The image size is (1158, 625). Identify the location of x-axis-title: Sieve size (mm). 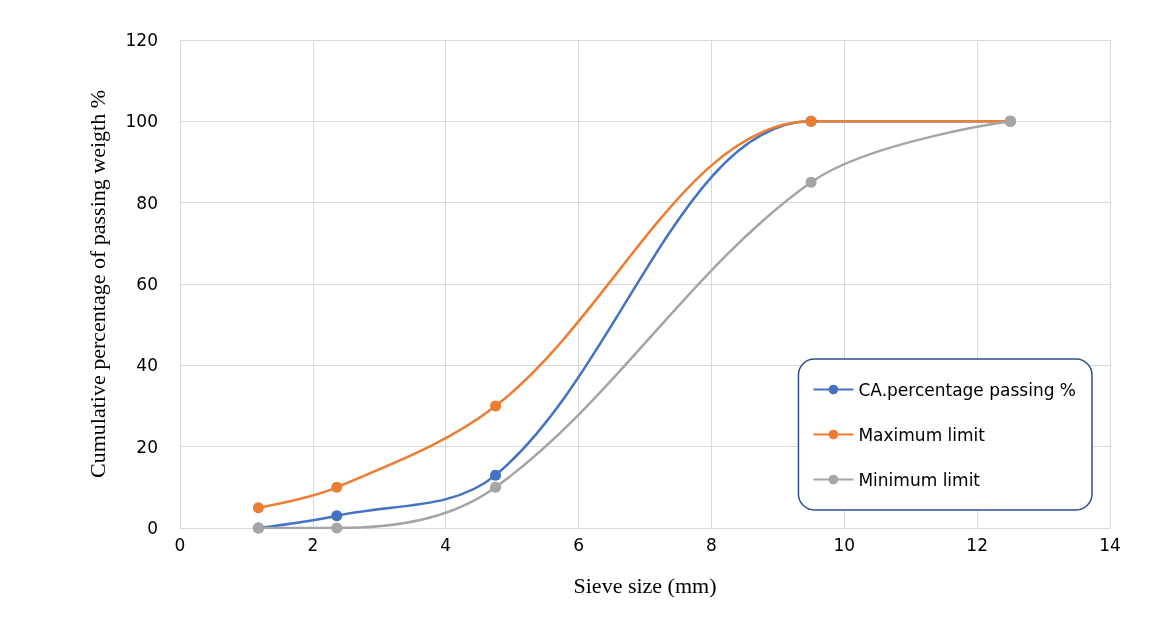
(645, 585).